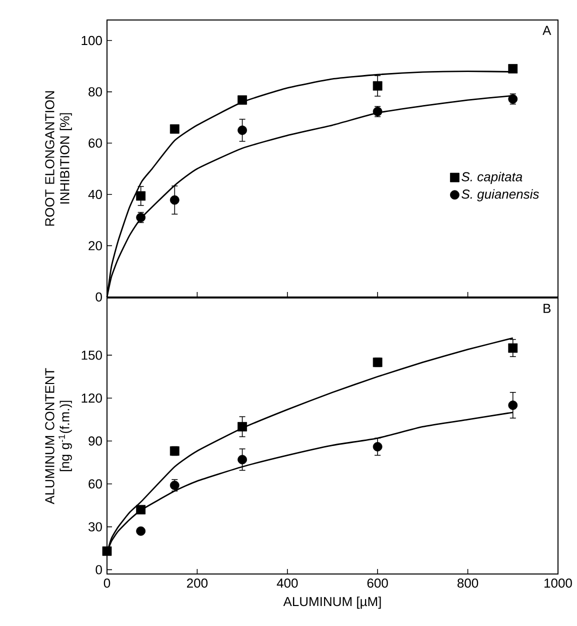 Image resolution: width=577 pixels, height=626 pixels. What do you see at coordinates (197, 583) in the screenshot?
I see `x-tick-label: 200` at bounding box center [197, 583].